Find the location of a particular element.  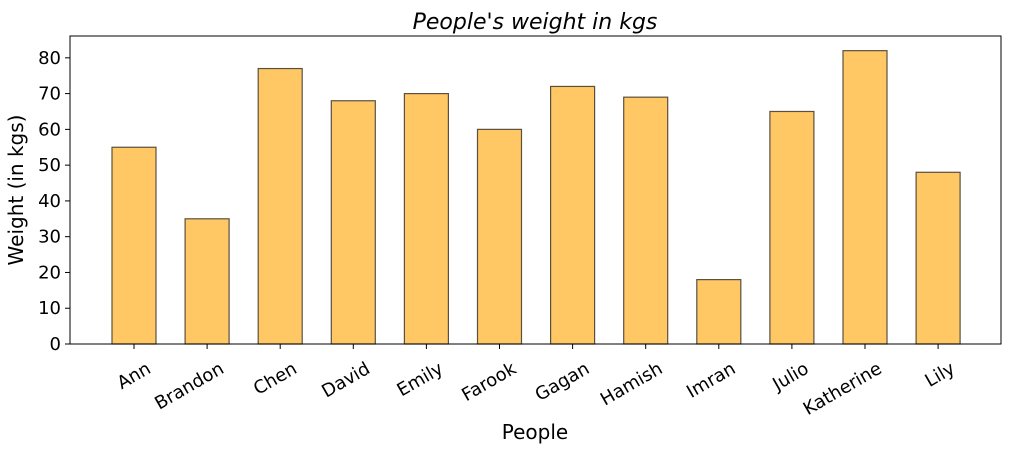

x-tick-label: Hamish is located at coordinates (631, 384).